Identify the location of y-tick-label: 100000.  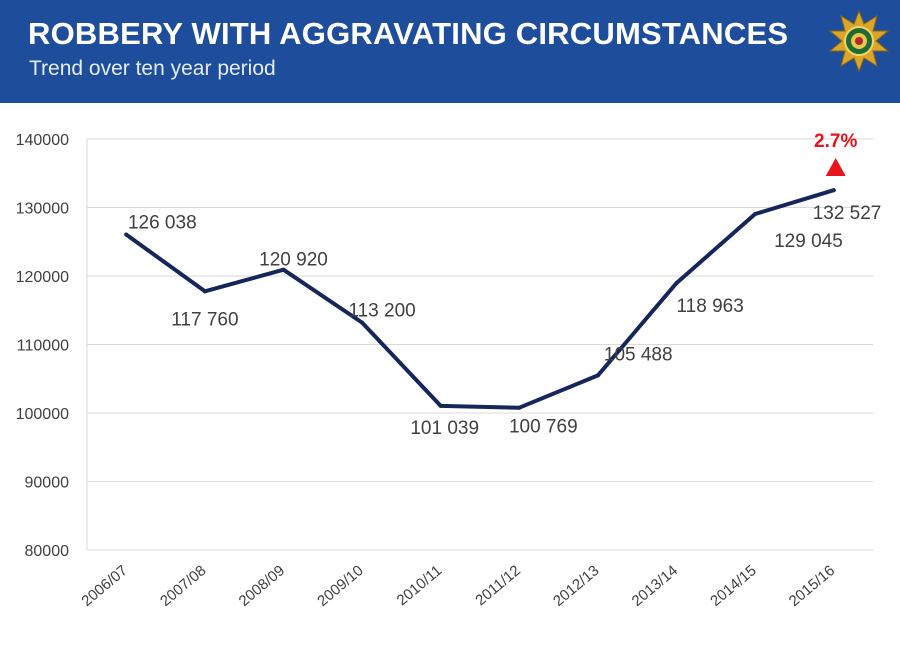
(42, 414).